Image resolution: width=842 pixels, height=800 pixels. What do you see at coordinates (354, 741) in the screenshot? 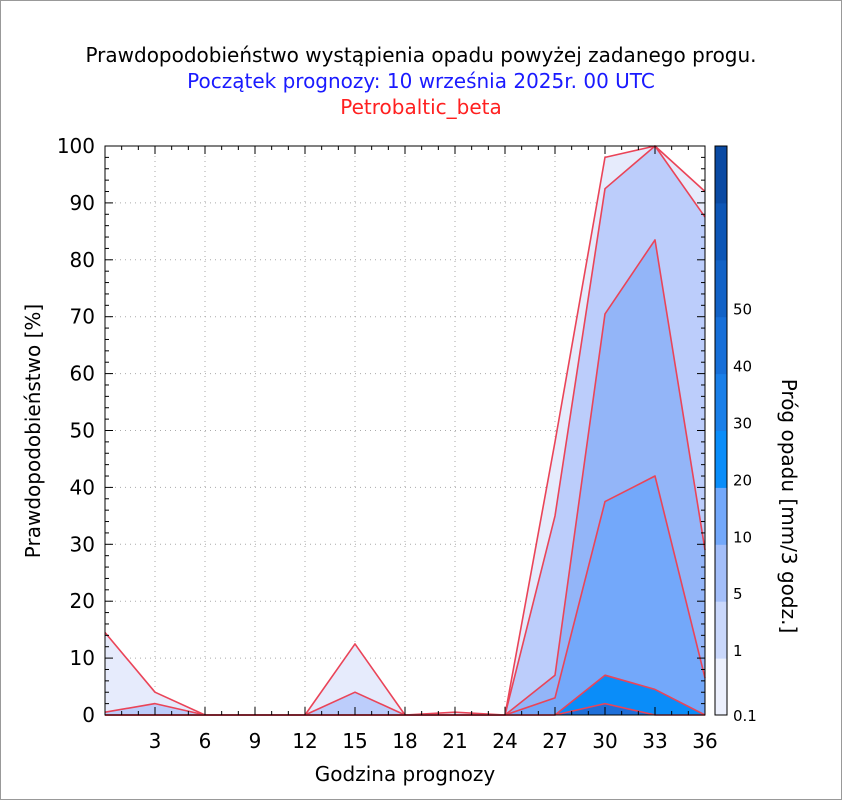
I see `x-tick-label: 15` at bounding box center [354, 741].